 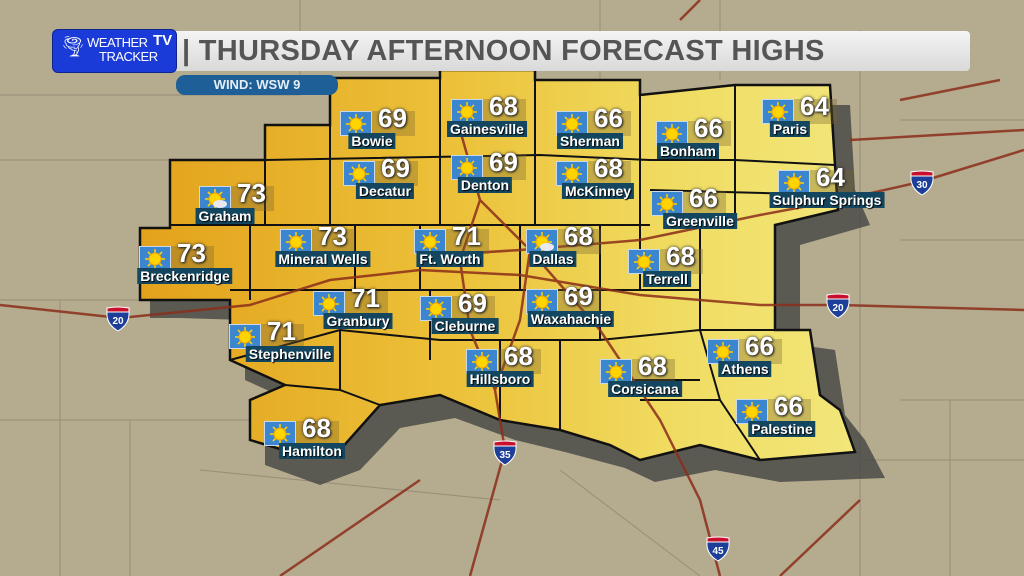 What do you see at coordinates (598, 191) in the screenshot?
I see `city-name: McKinney` at bounding box center [598, 191].